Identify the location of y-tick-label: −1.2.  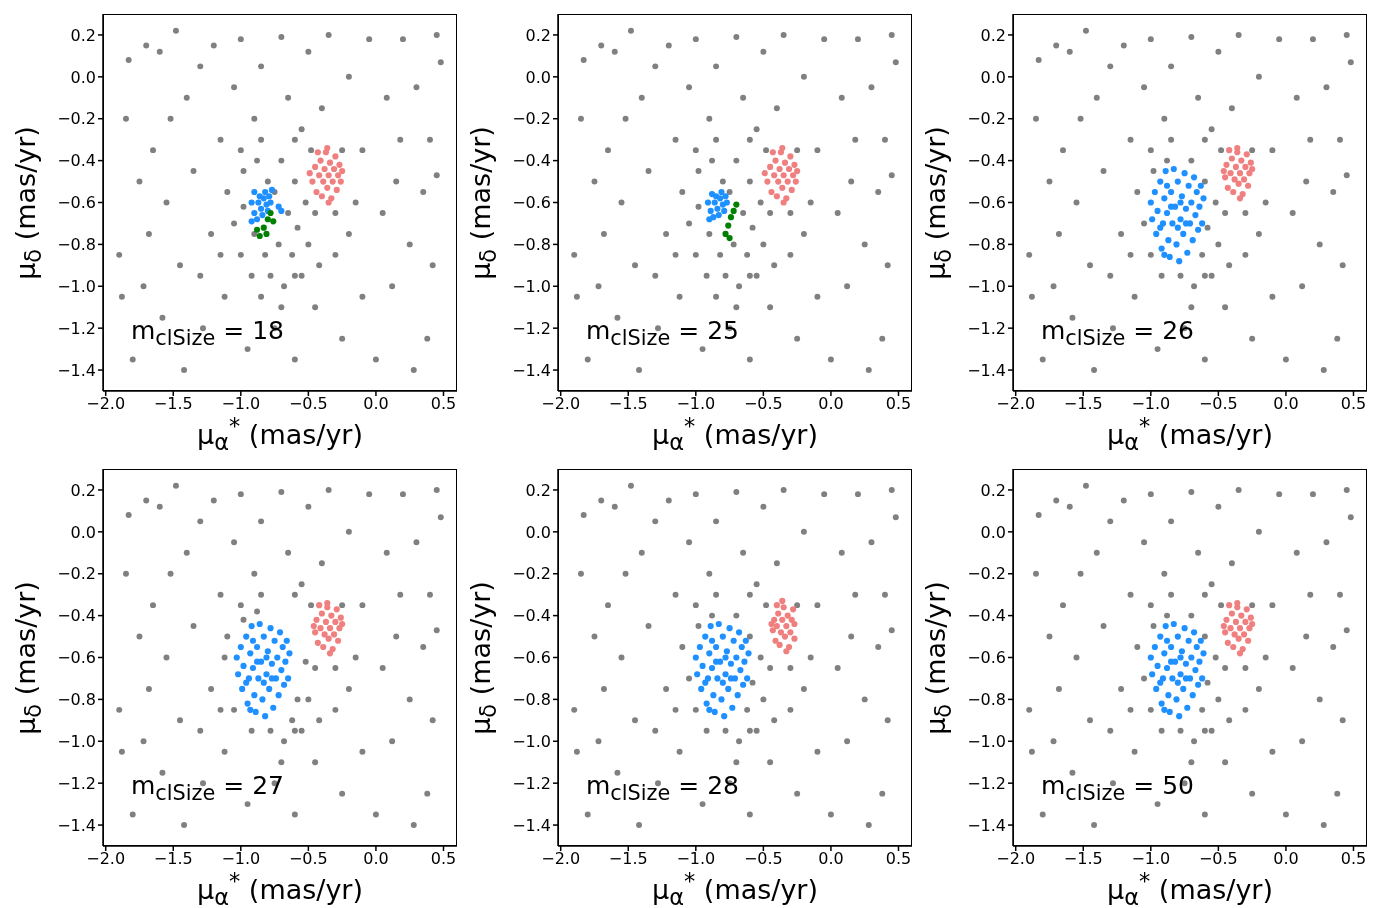
(76, 783).